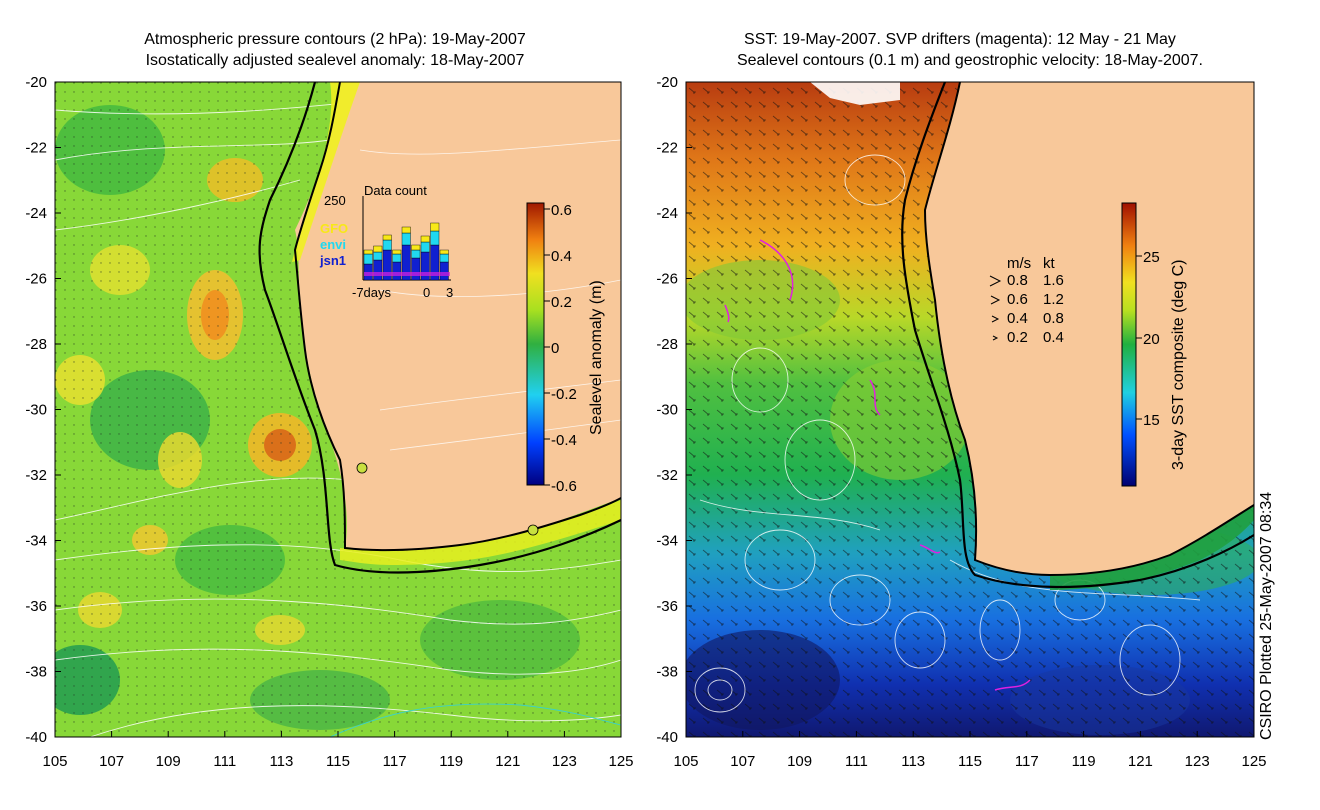 This screenshot has height=810, width=1320. Describe the element at coordinates (449, 292) in the screenshot. I see `inset-x-label-end: 3` at that location.